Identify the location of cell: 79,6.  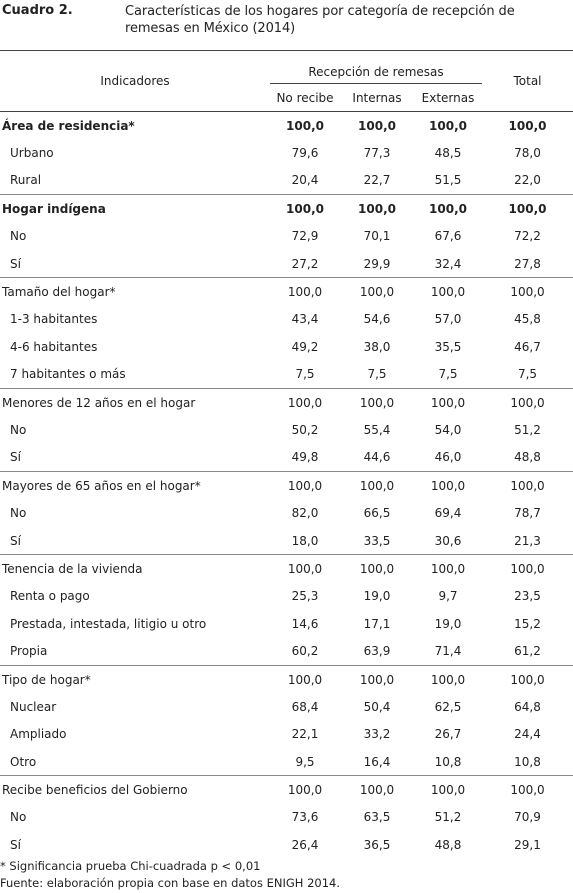
(305, 153).